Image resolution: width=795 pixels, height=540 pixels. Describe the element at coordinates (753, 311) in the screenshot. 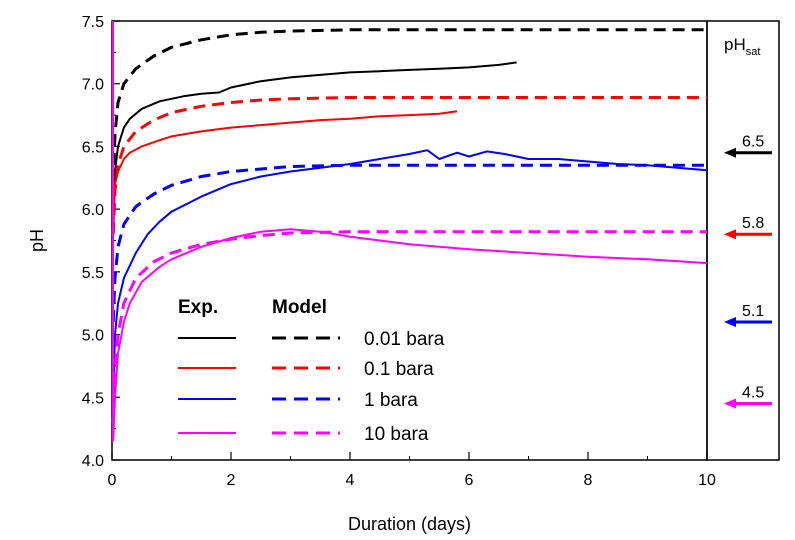

I see `ph-sat-value: 5.1` at that location.